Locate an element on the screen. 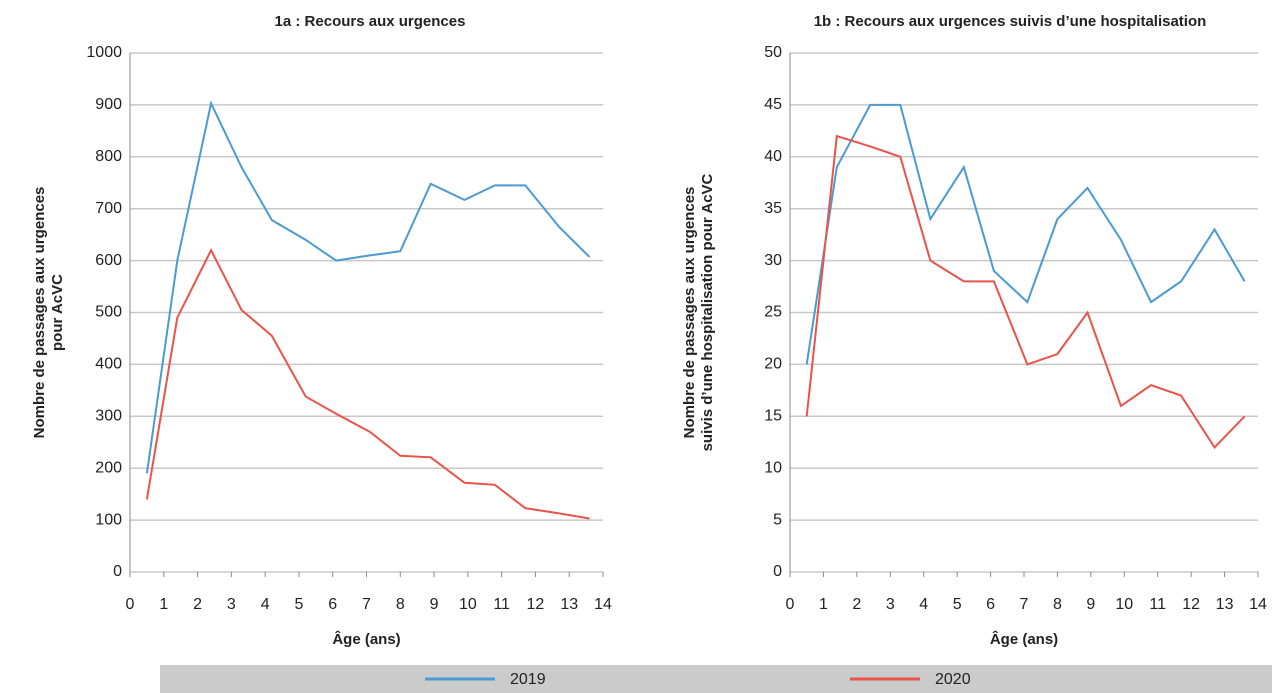 Image resolution: width=1272 pixels, height=693 pixels. y-tick-label: 15 is located at coordinates (773, 416).